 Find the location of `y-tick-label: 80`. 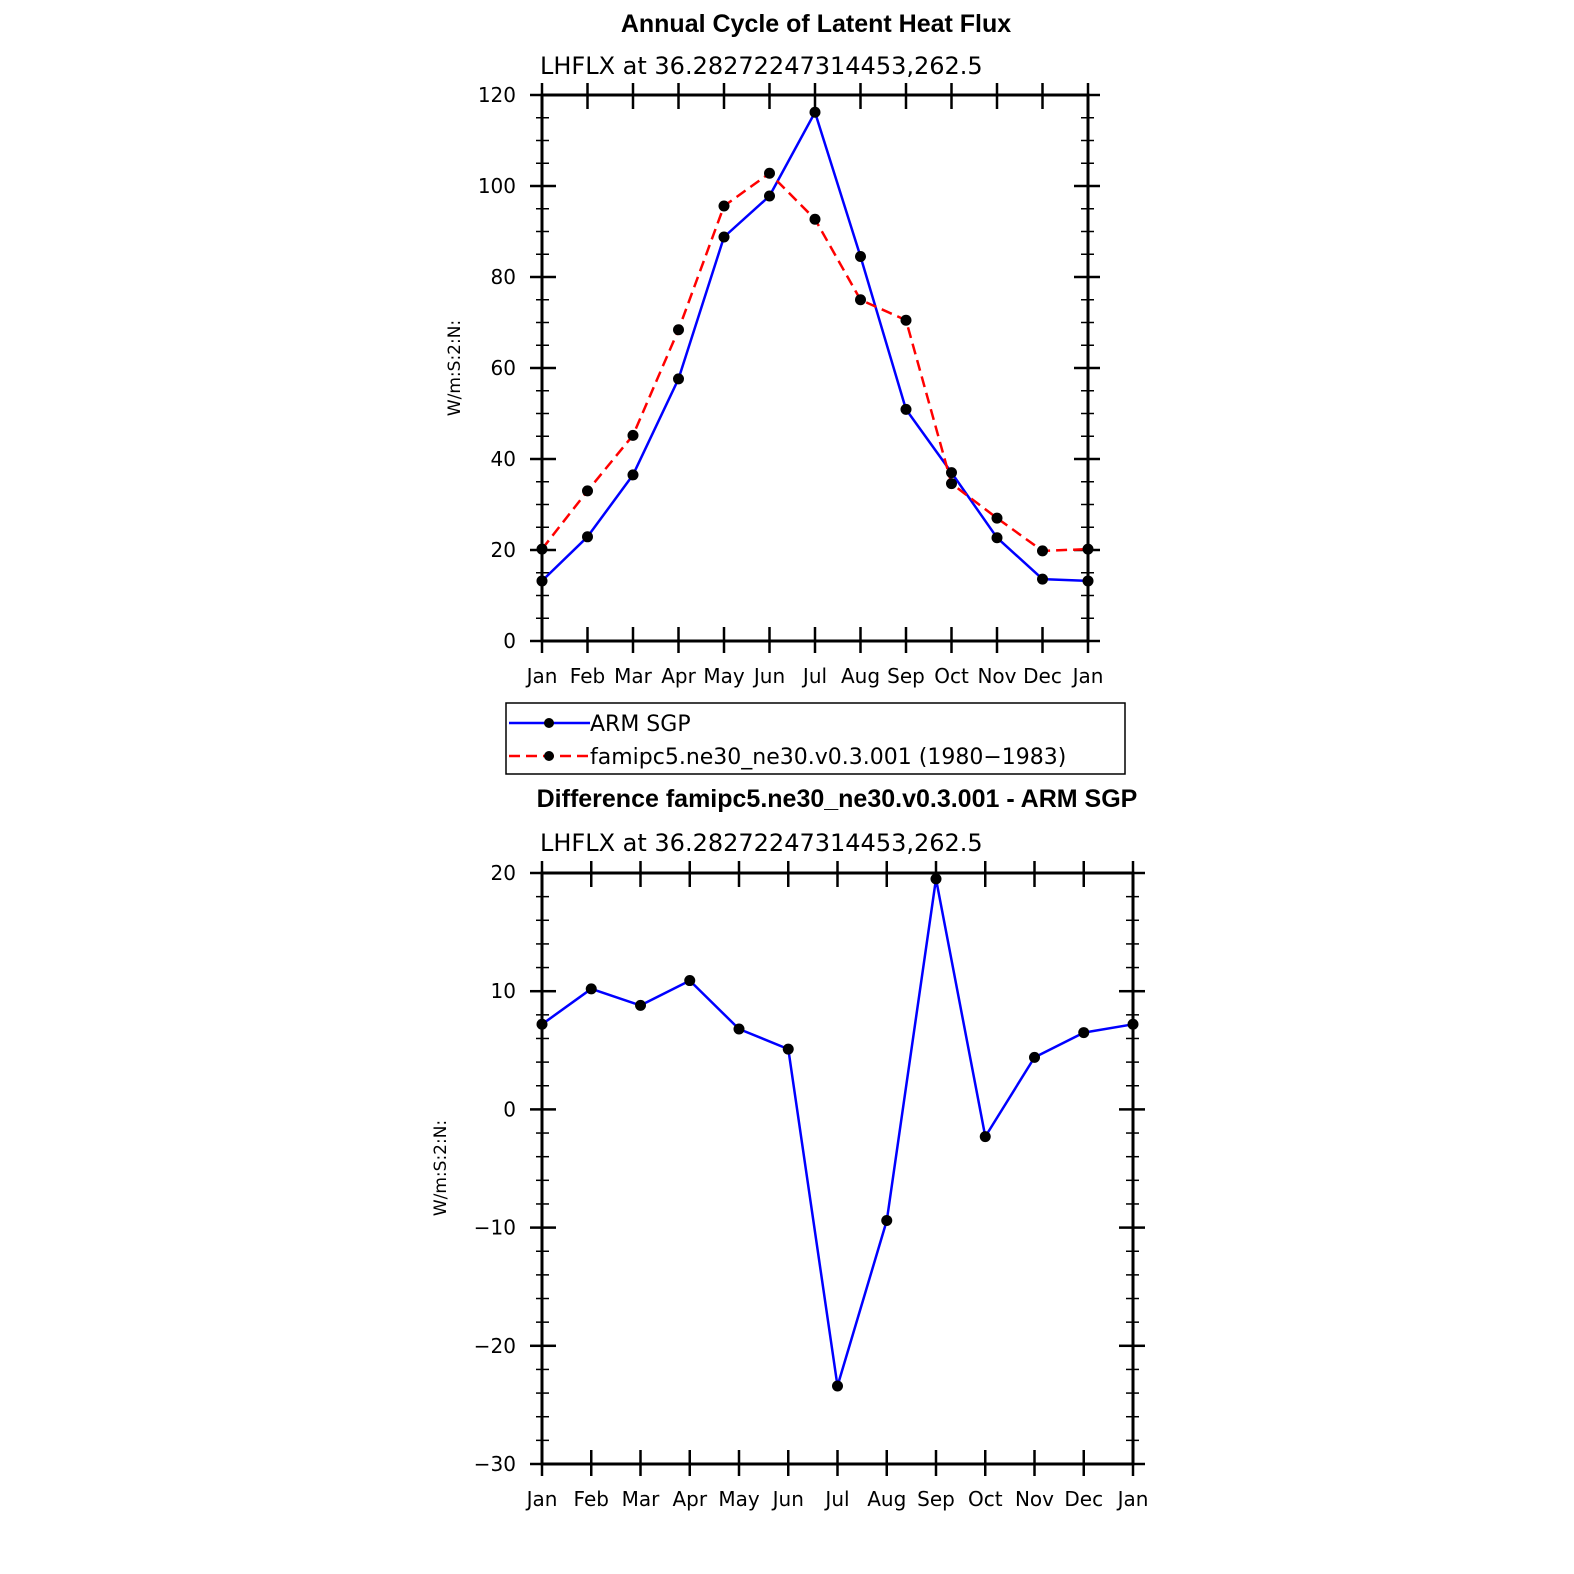

y-tick-label: 80 is located at coordinates (503, 277).